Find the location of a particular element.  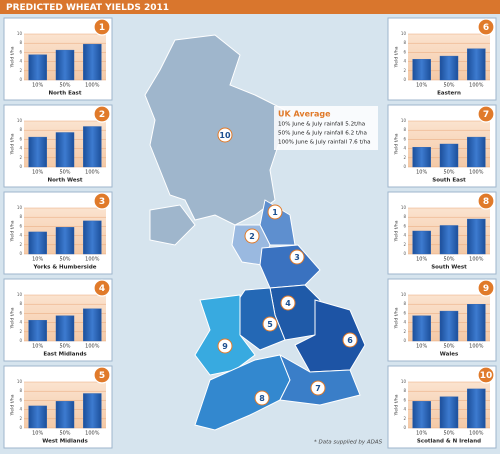

panel-badge-label: 9 is located at coordinates (486, 289).